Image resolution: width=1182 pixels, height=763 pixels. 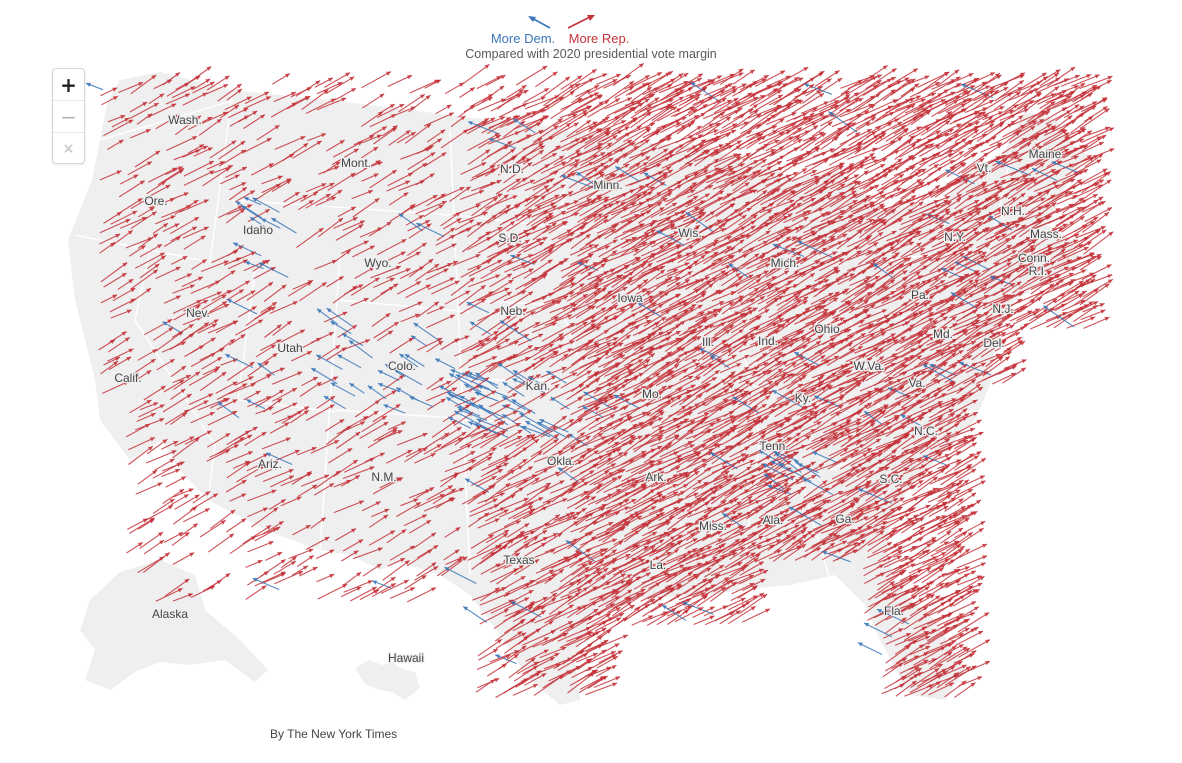 What do you see at coordinates (955, 237) in the screenshot?
I see `state-label: N.Y.` at bounding box center [955, 237].